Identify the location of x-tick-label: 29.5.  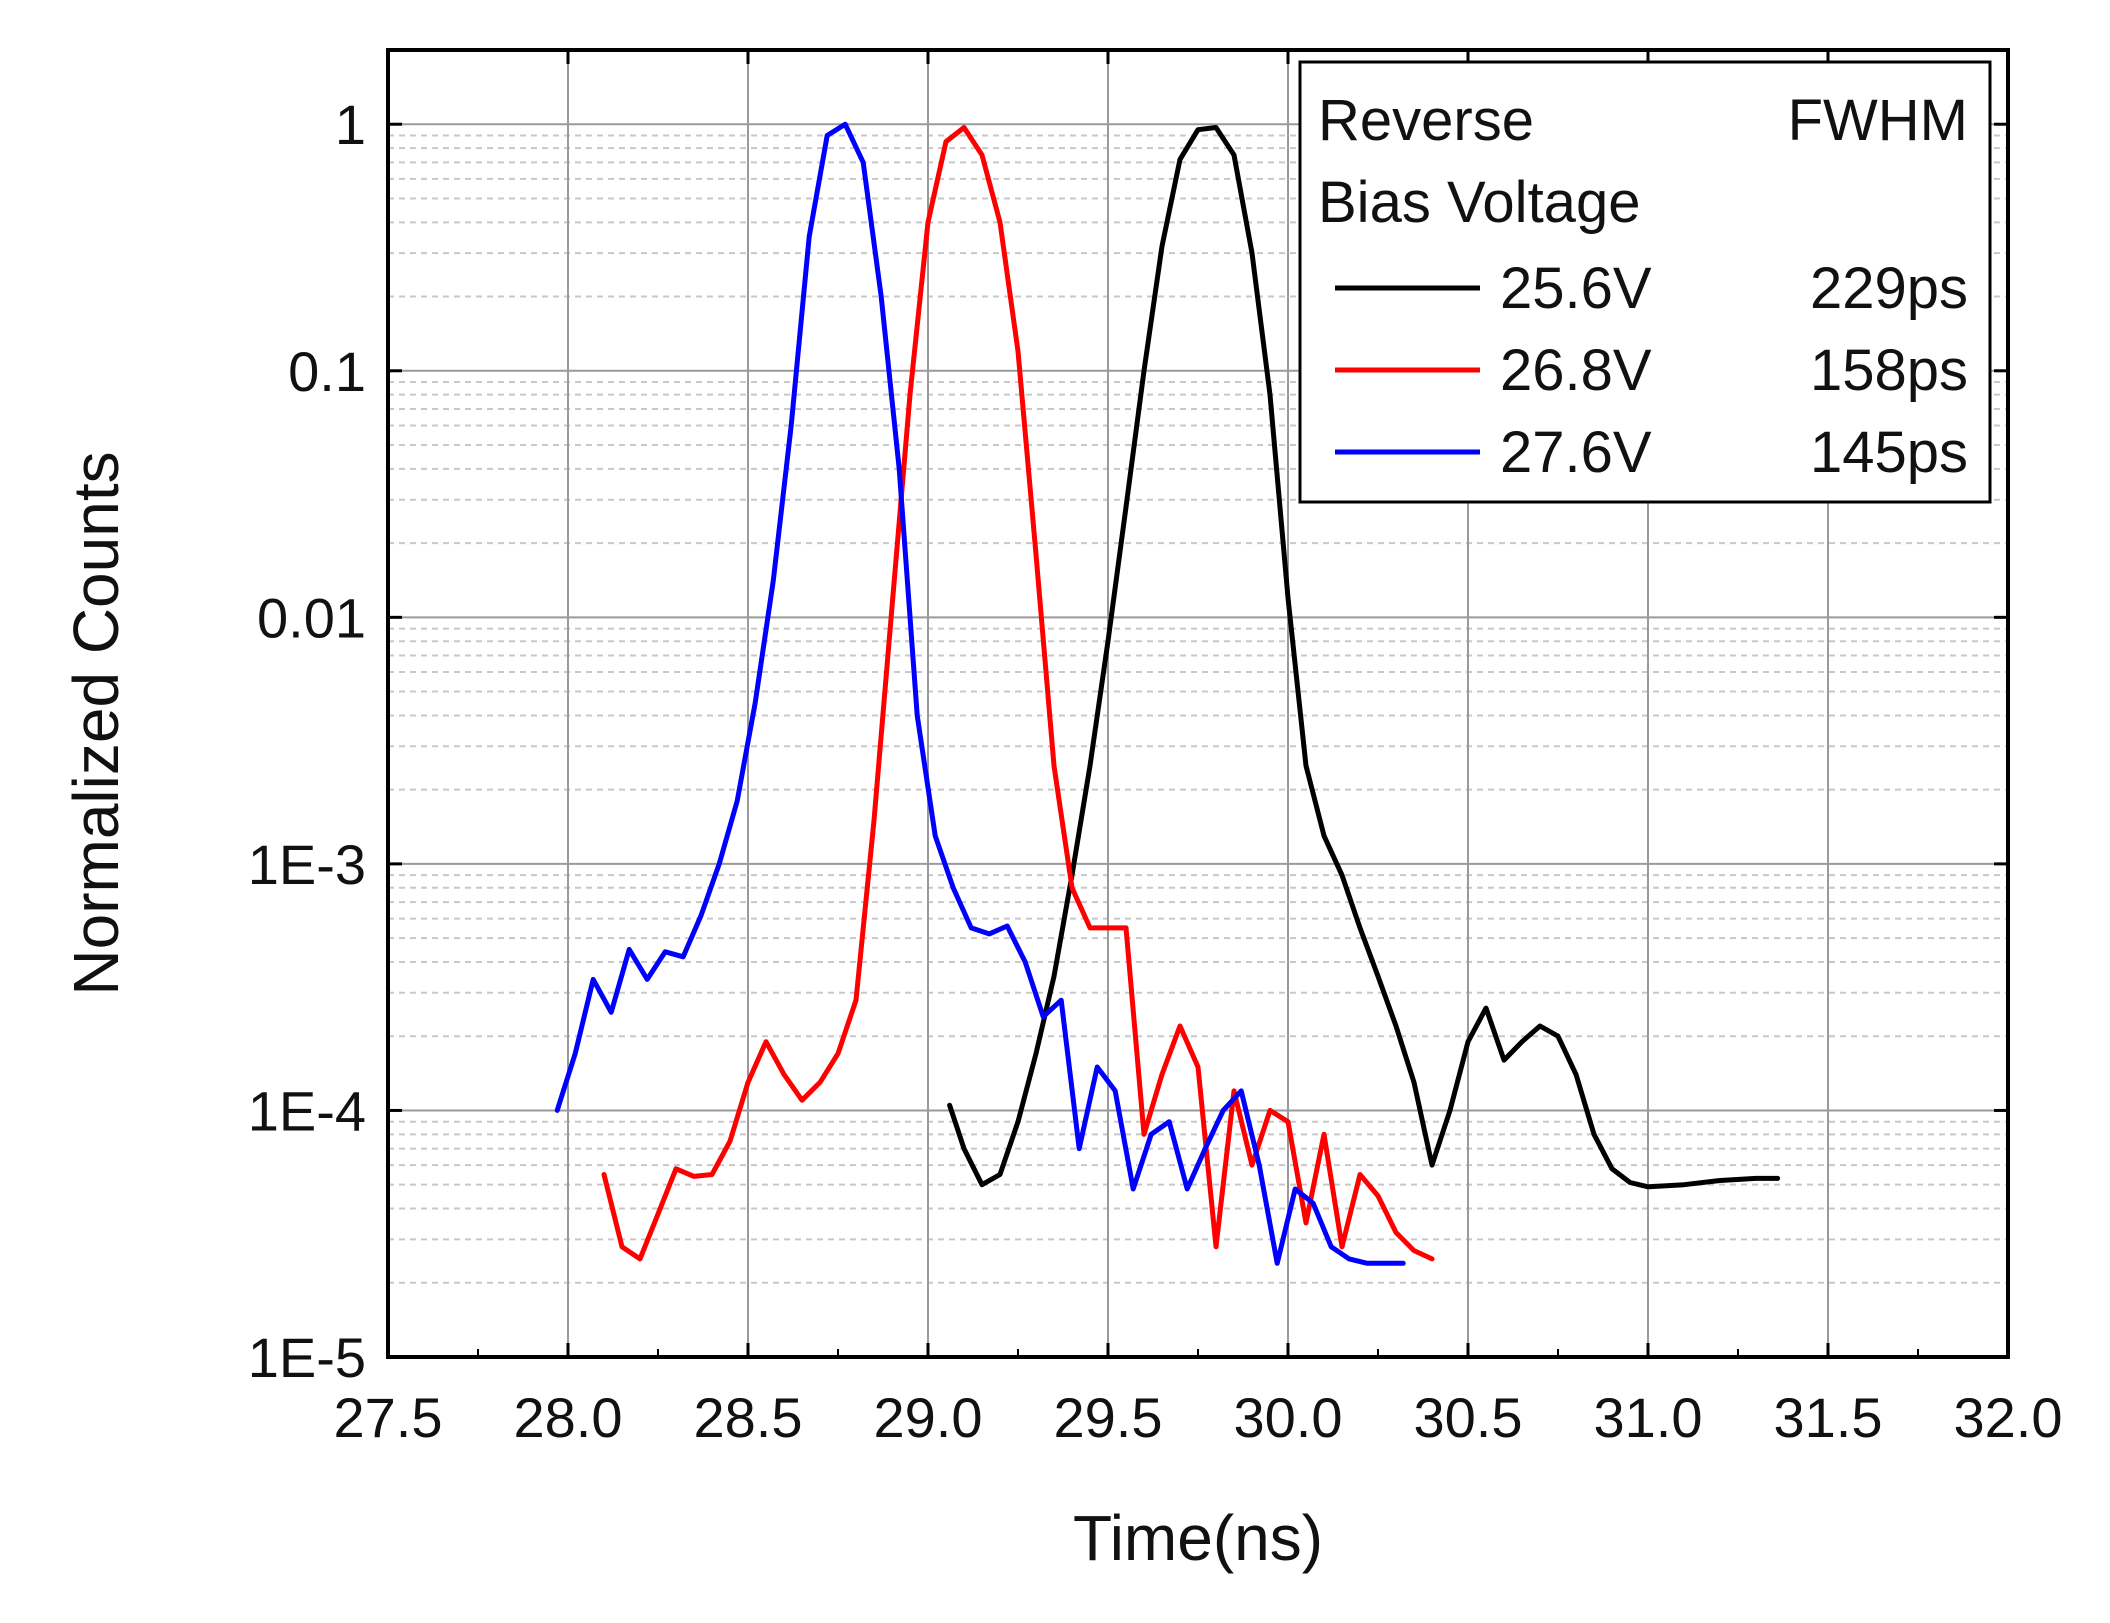
(1108, 1417).